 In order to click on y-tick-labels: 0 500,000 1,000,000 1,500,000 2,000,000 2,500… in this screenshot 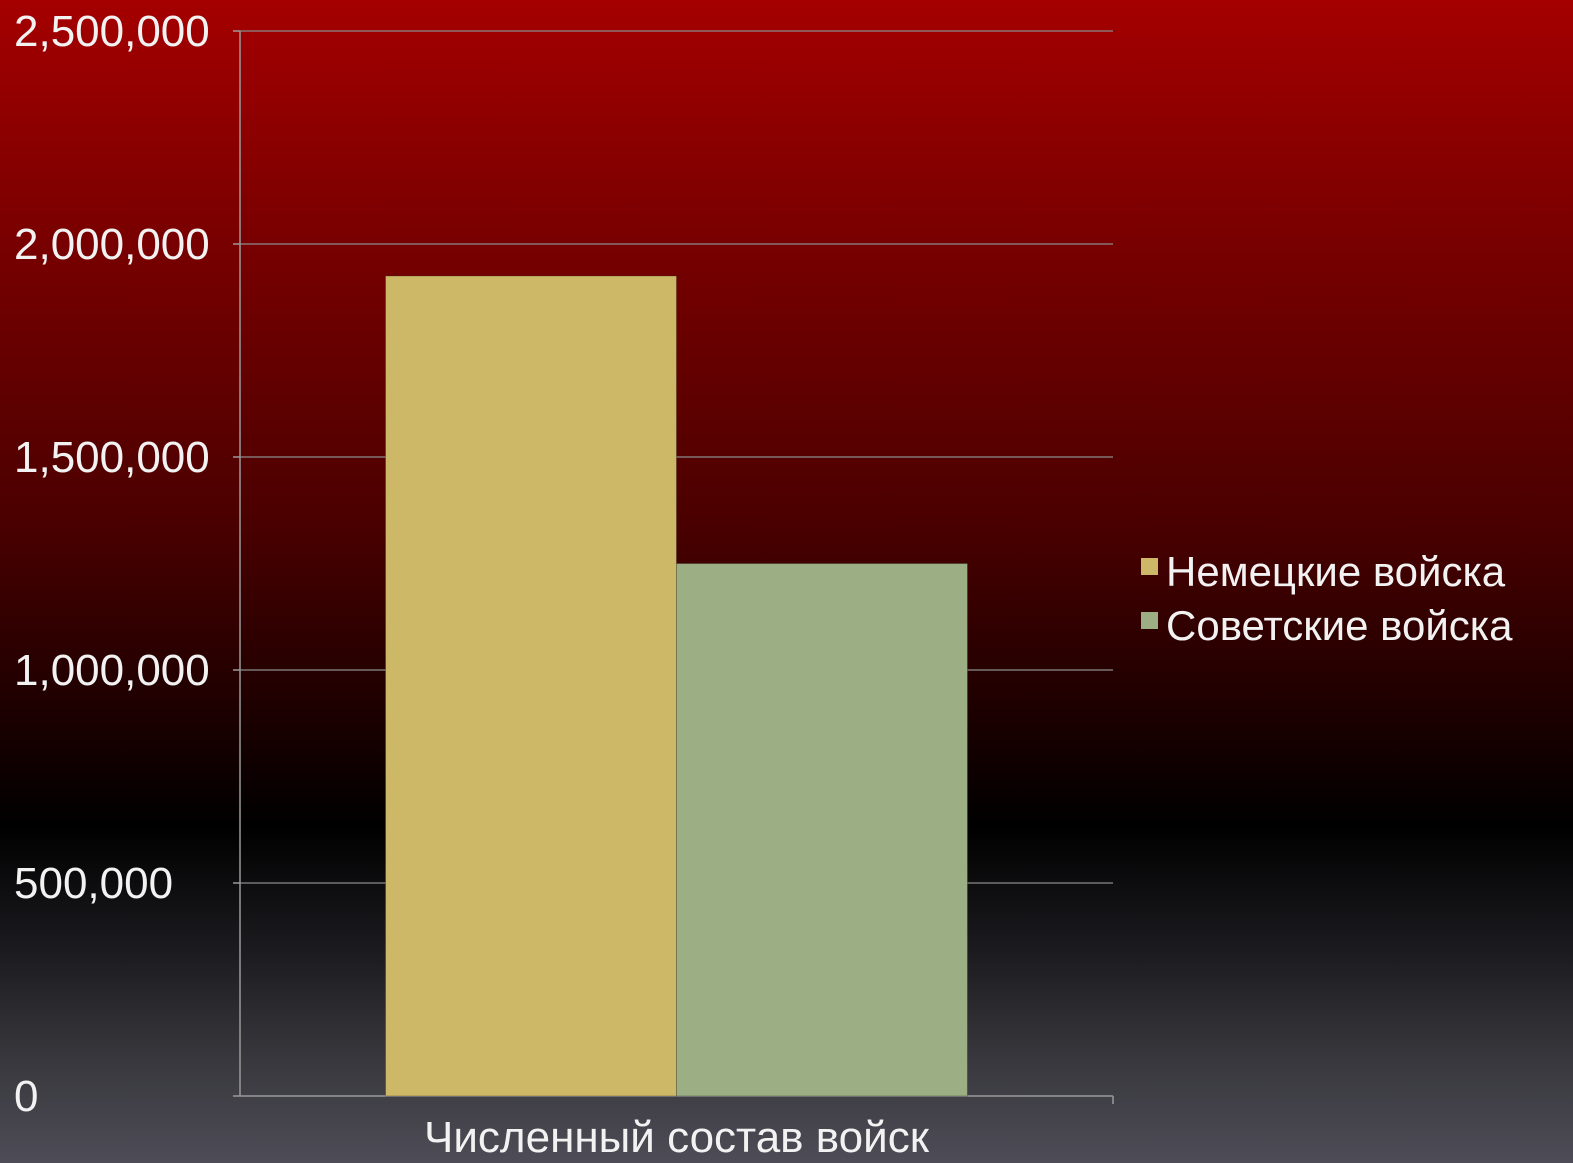, I will do `click(112, 564)`.